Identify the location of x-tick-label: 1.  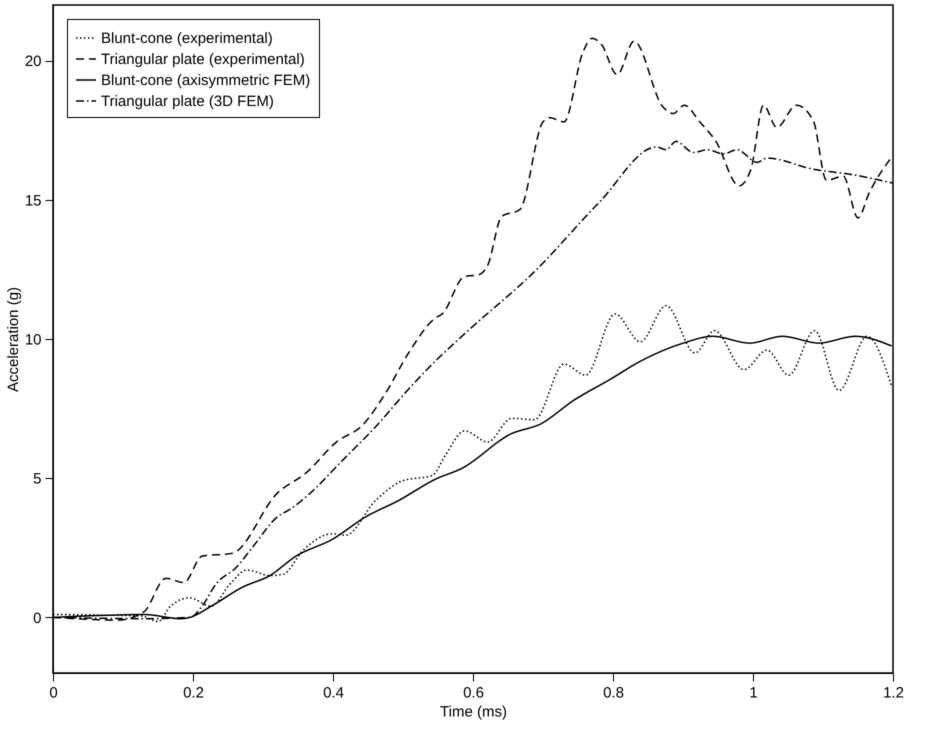
(753, 693).